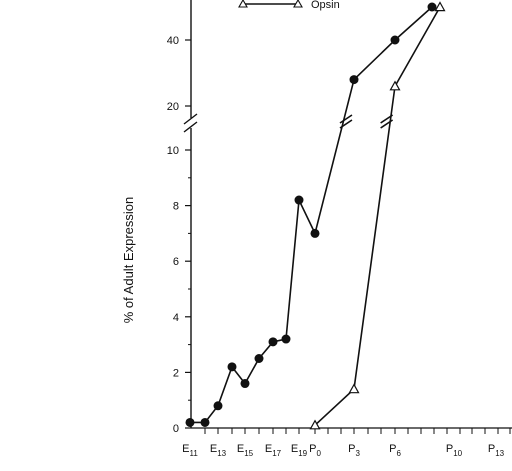 This screenshot has height=471, width=512. What do you see at coordinates (176, 373) in the screenshot?
I see `y-tick-label: 2` at bounding box center [176, 373].